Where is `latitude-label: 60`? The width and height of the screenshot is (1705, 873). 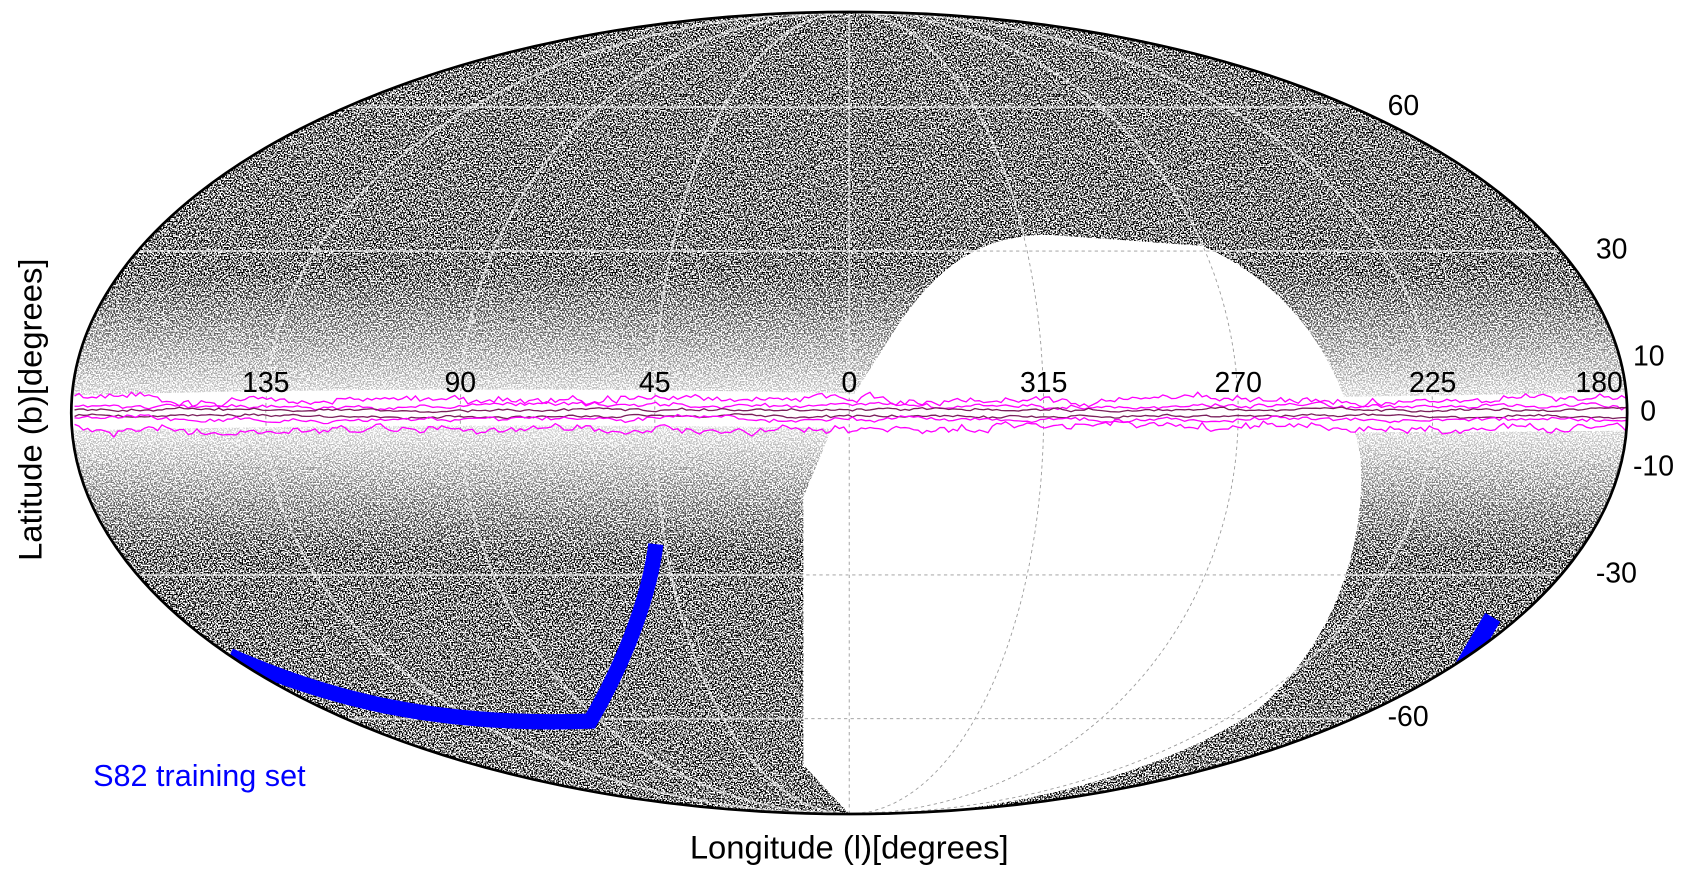 latitude-label: 60 is located at coordinates (1404, 106).